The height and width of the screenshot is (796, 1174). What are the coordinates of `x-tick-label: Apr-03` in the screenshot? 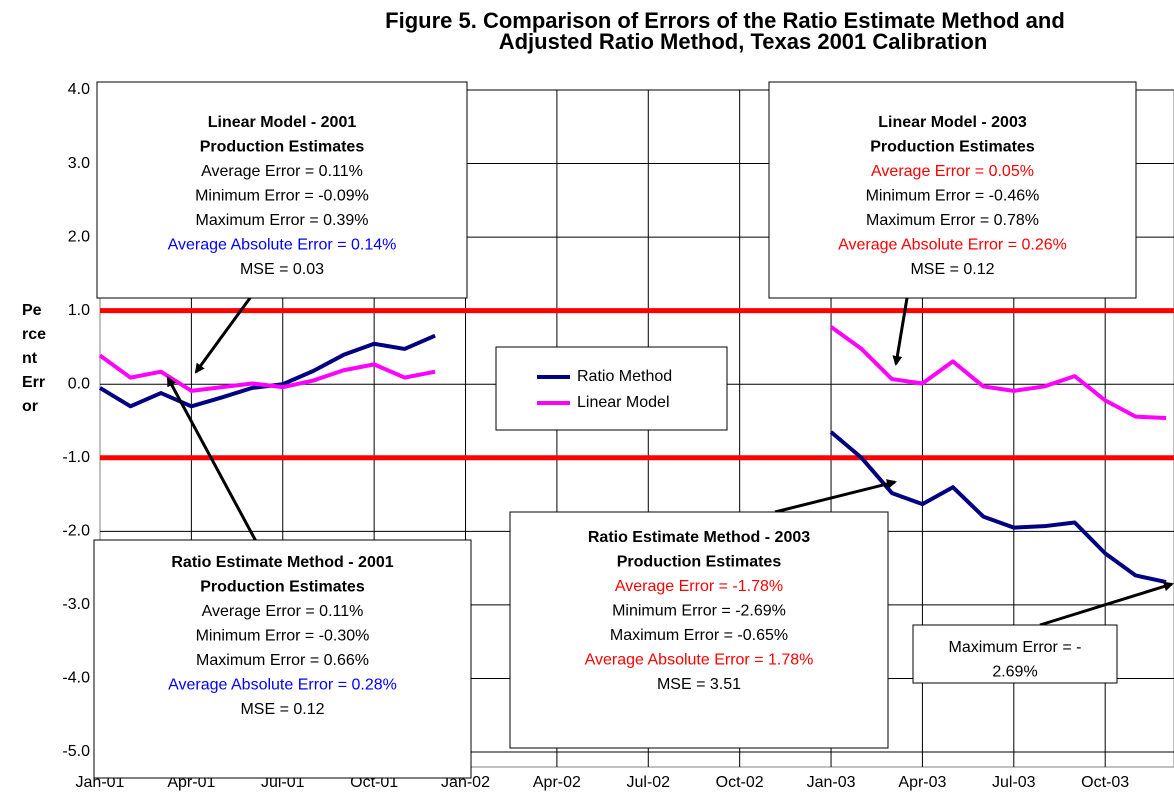 It's located at (922, 782).